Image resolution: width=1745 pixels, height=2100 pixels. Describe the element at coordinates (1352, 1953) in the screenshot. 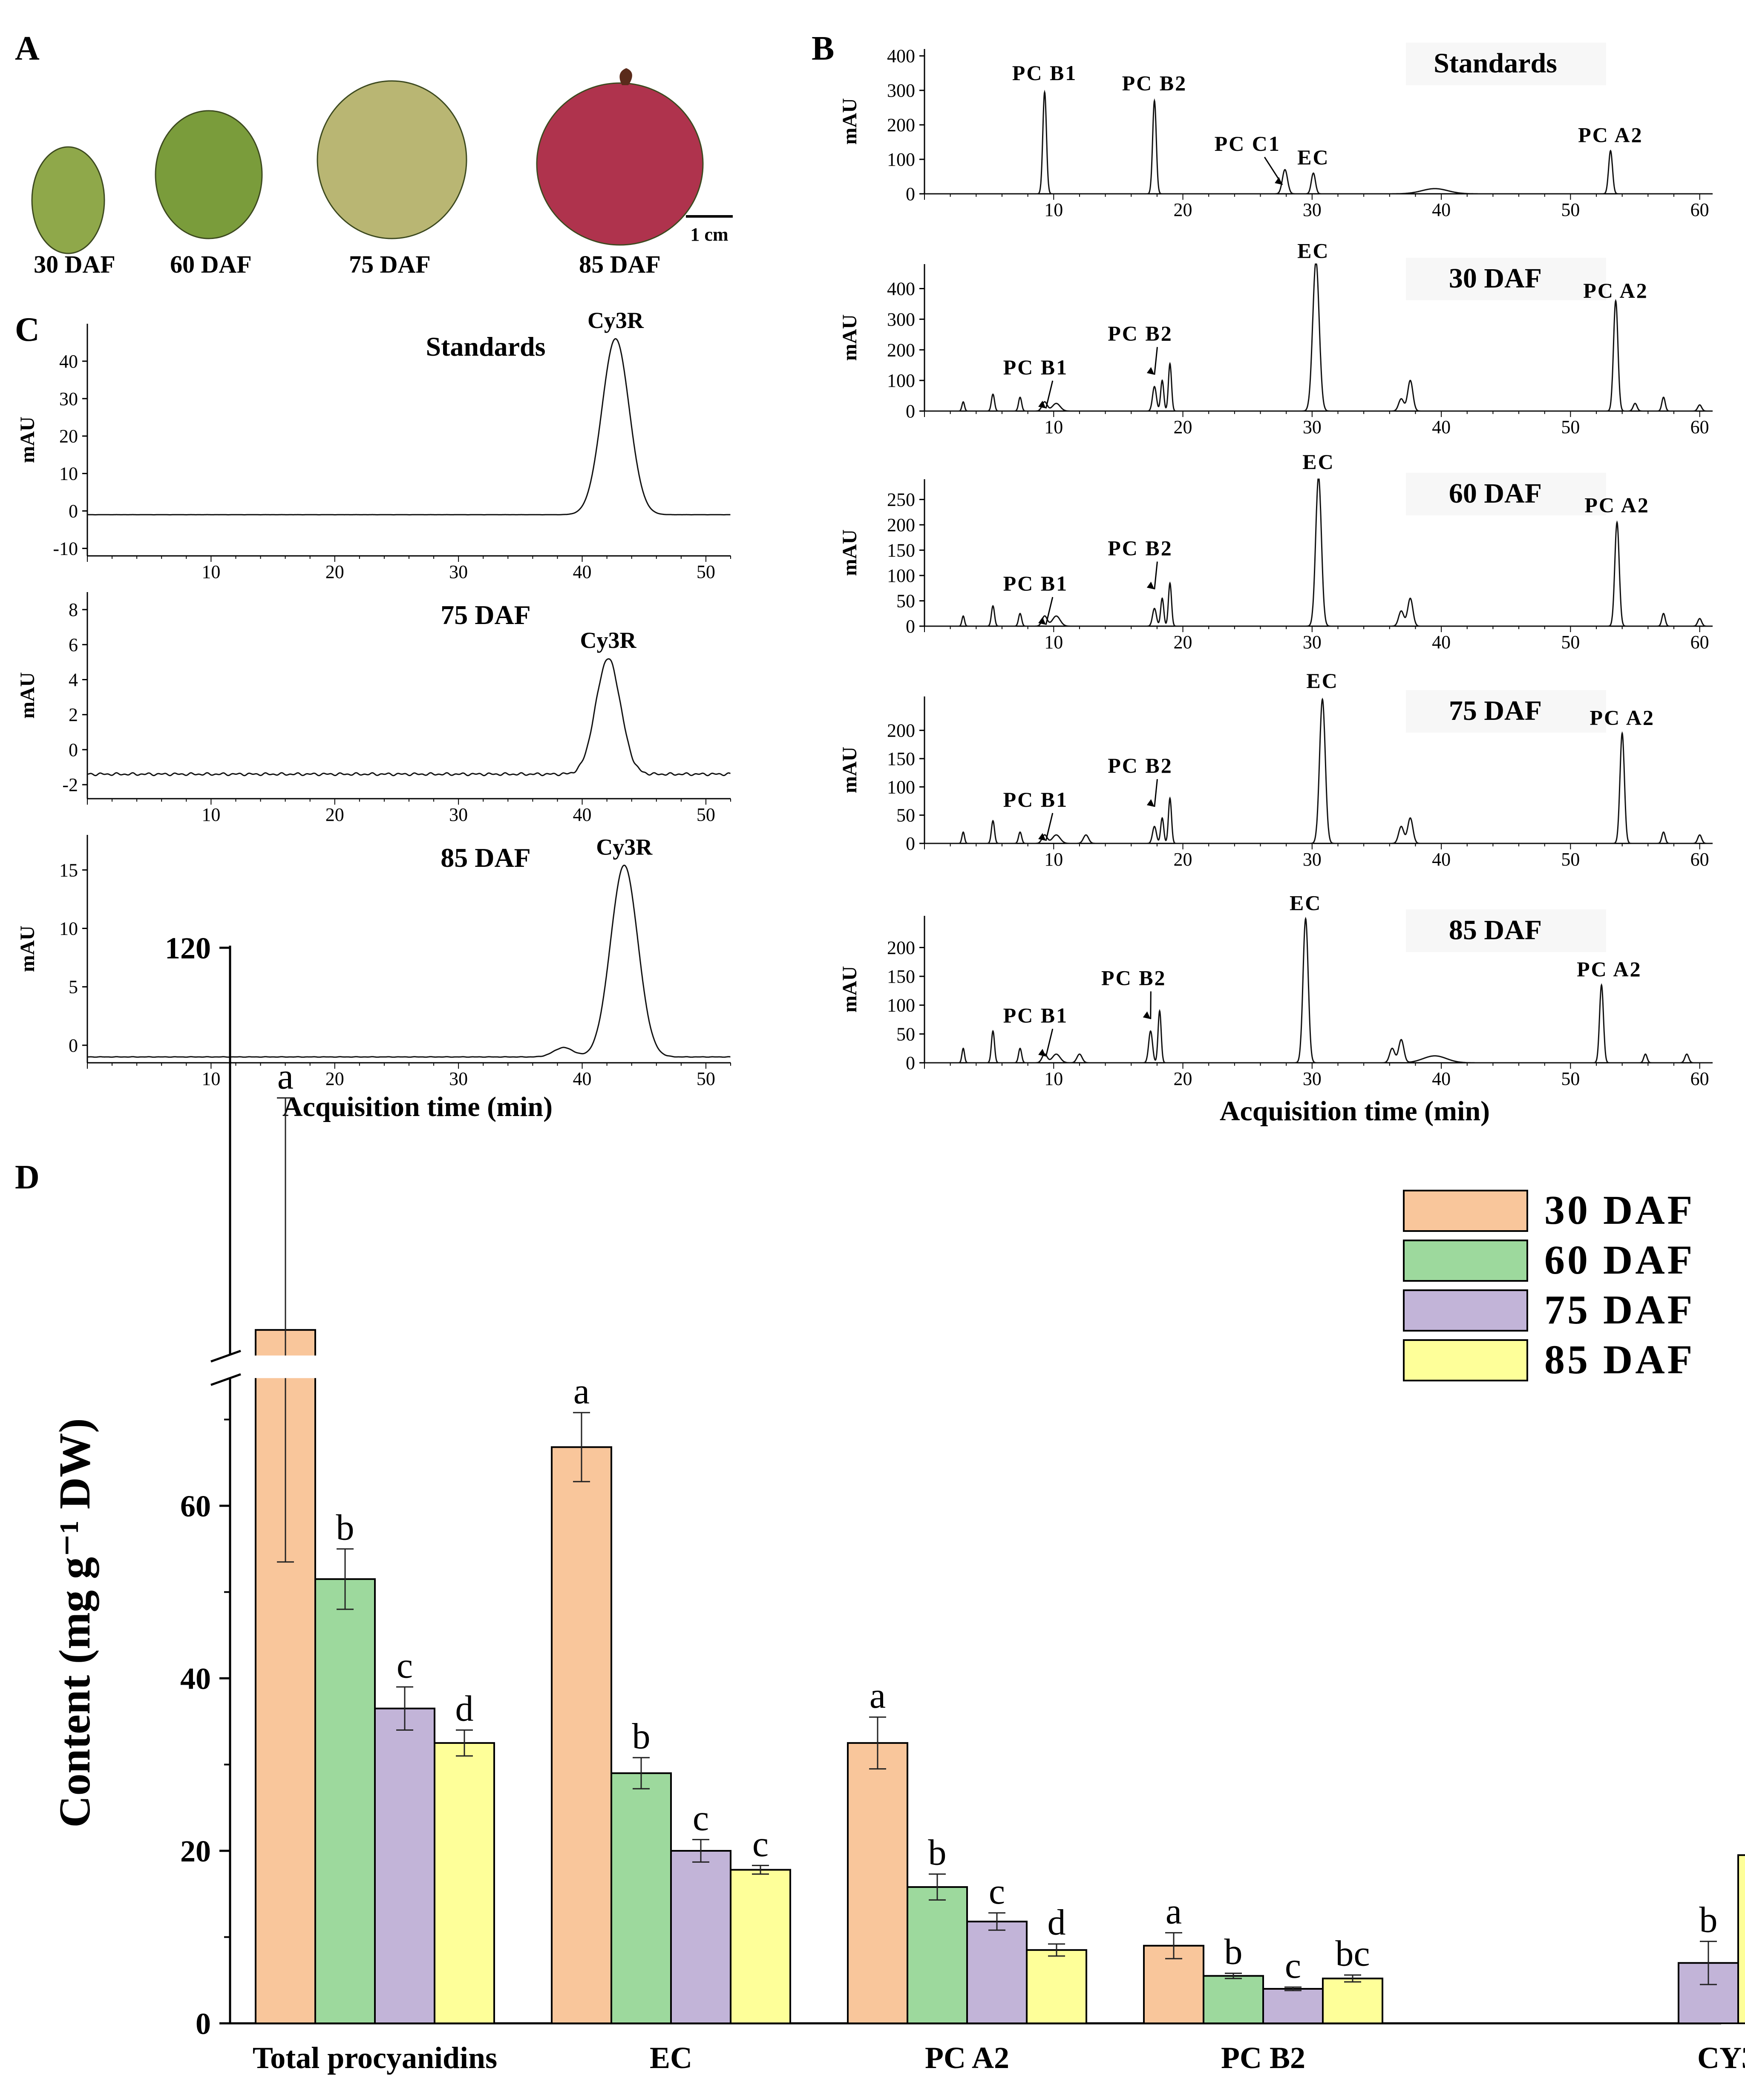

I see `significance-letter: bc` at that location.